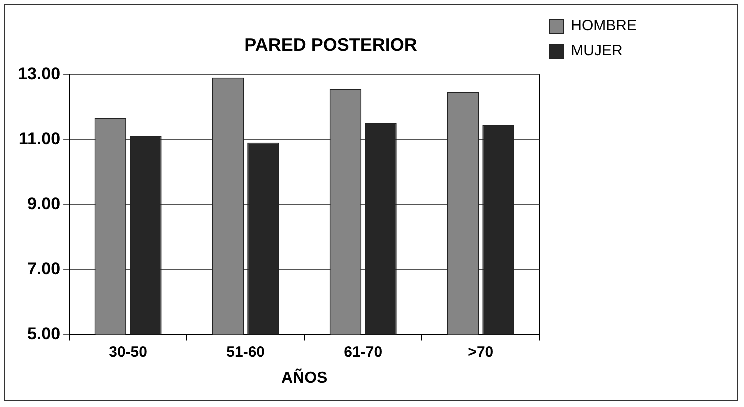 The image size is (744, 407). What do you see at coordinates (44, 334) in the screenshot?
I see `y-tick-label: 5.00` at bounding box center [44, 334].